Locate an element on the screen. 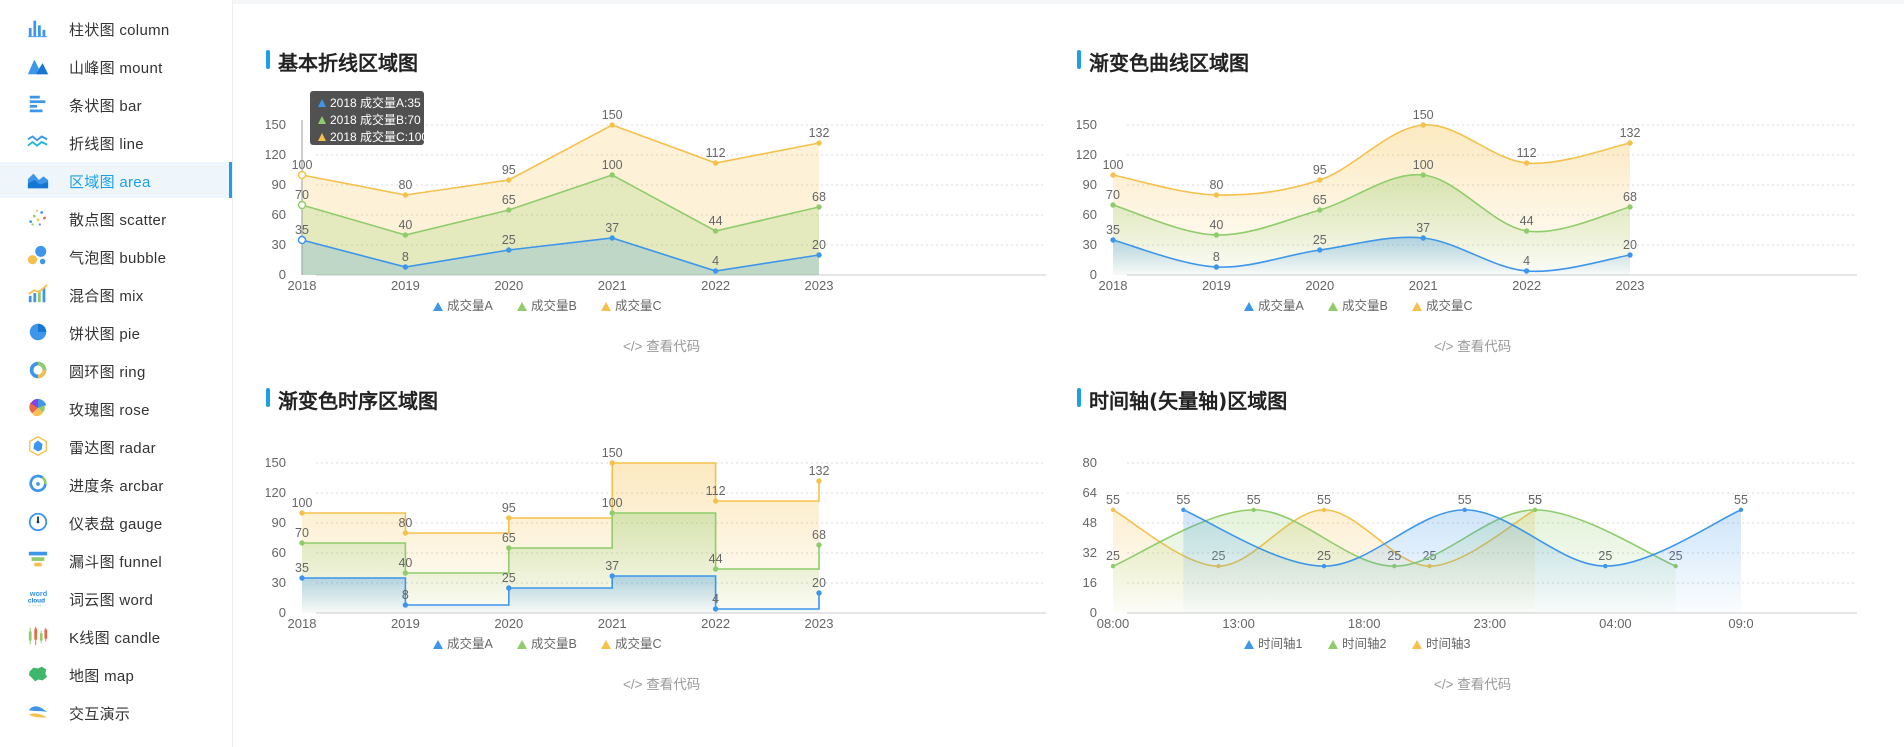 The width and height of the screenshot is (1904, 747). sidebar-item-interaction-demo: 交互演示 is located at coordinates (116, 712).